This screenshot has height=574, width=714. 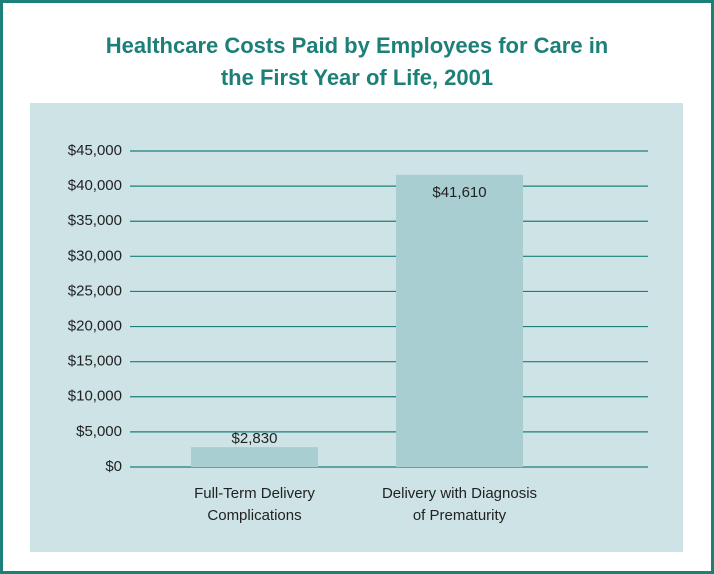 I want to click on y-tick-label: $15,000, so click(x=95, y=361).